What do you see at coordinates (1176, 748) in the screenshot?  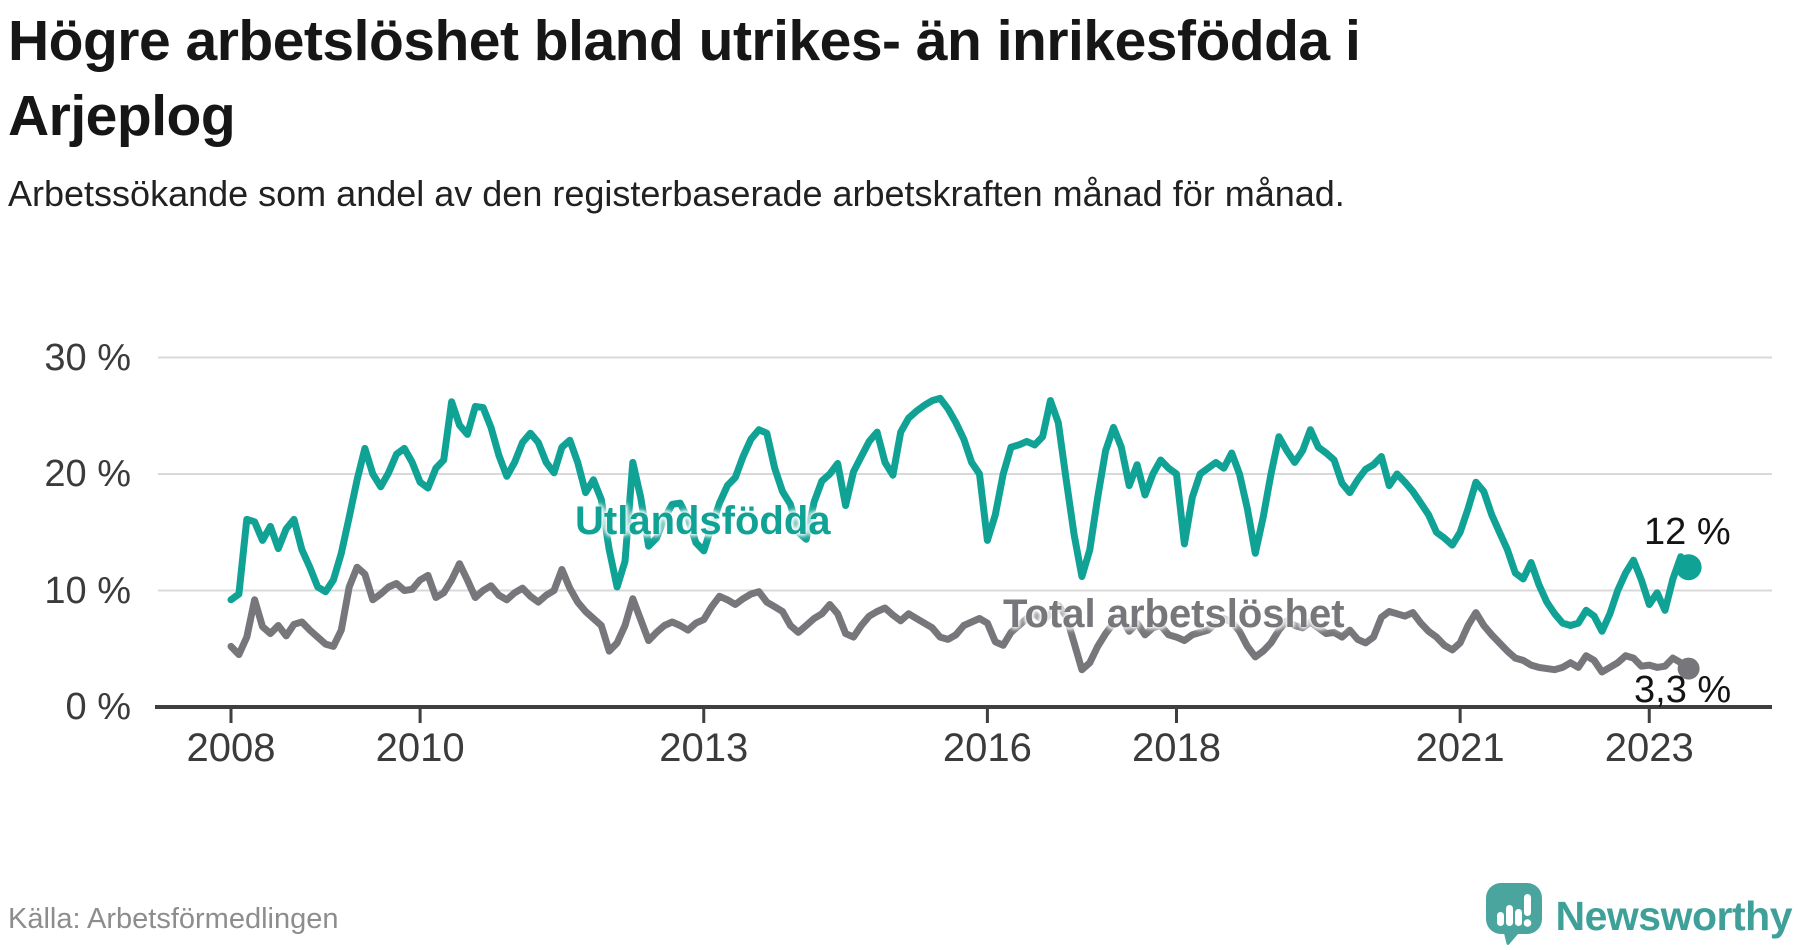 I see `x-tick-label-2018: 2018` at bounding box center [1176, 748].